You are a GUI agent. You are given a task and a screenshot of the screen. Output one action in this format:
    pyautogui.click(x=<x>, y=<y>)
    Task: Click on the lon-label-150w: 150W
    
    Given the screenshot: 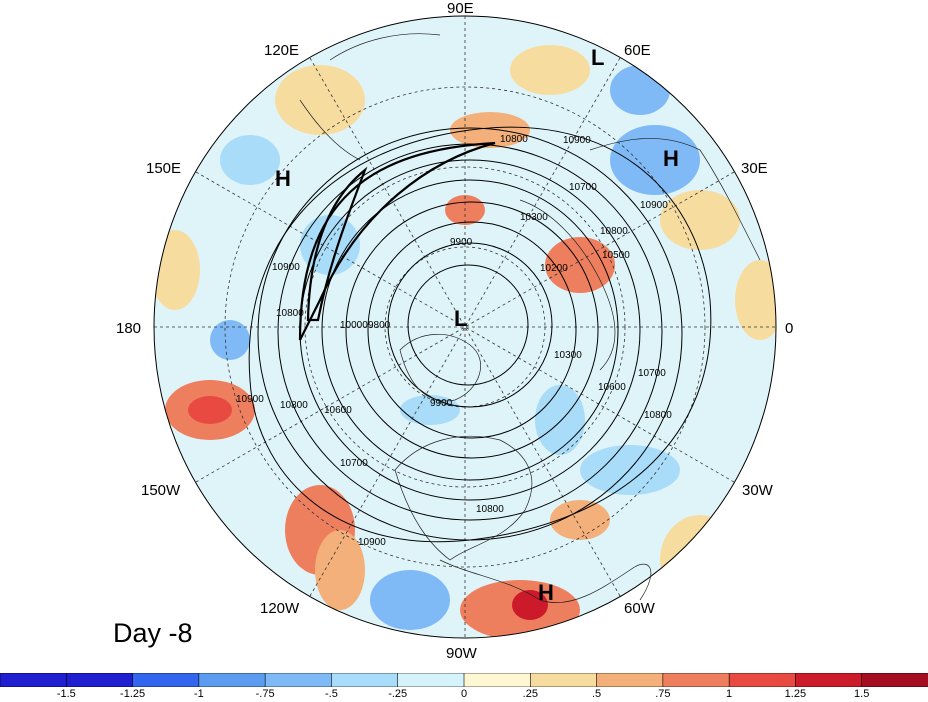 What is the action you would take?
    pyautogui.click(x=161, y=490)
    